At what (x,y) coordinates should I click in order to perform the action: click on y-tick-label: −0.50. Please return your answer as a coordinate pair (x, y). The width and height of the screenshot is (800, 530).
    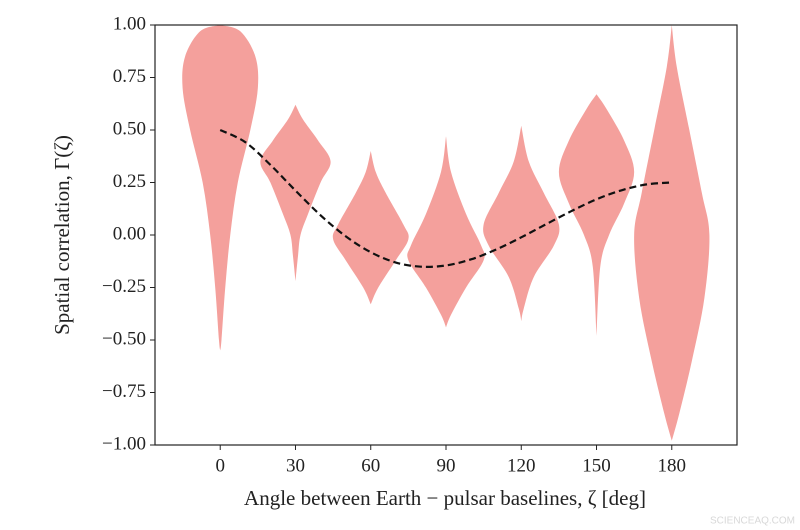
    Looking at the image, I should click on (124, 338).